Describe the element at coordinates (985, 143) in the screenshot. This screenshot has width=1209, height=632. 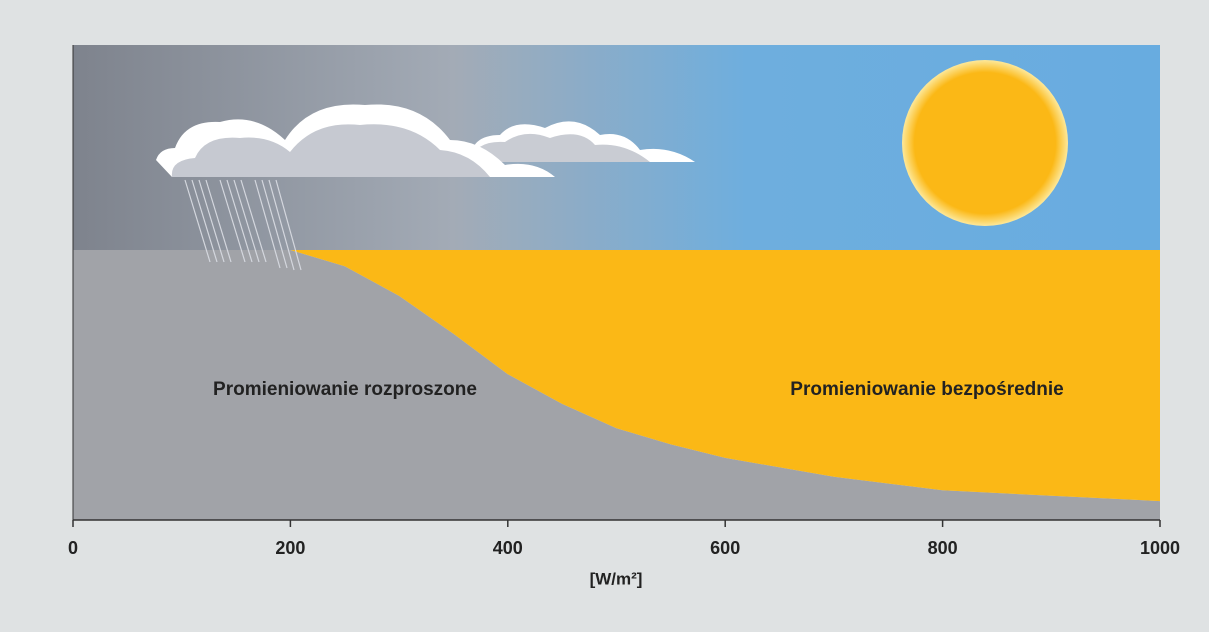
I see `sun` at that location.